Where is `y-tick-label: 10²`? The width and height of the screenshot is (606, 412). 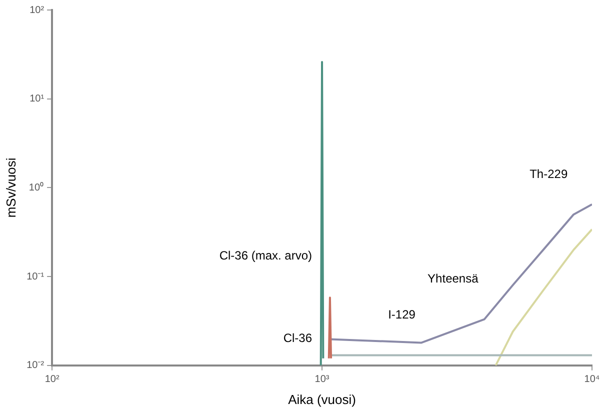
y-tick-label: 10² is located at coordinates (37, 10).